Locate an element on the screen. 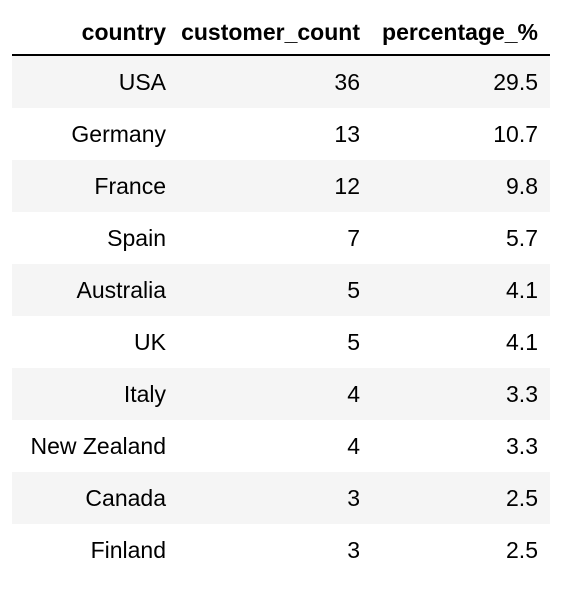 The image size is (571, 606). cell-customer-count: 7 is located at coordinates (353, 237).